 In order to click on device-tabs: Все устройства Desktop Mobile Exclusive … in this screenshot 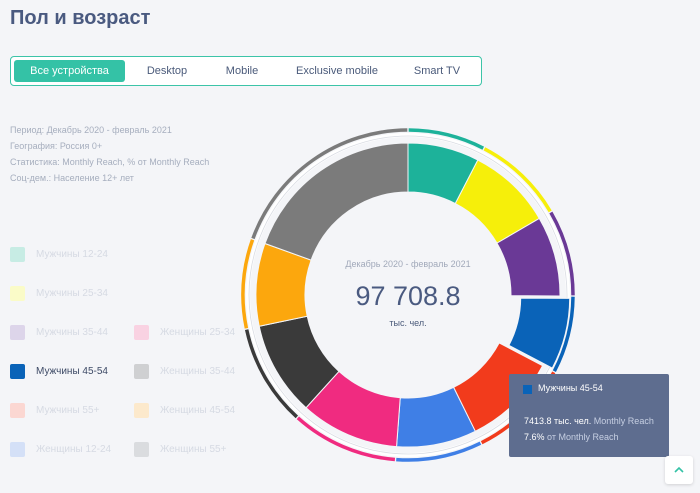, I will do `click(246, 71)`.